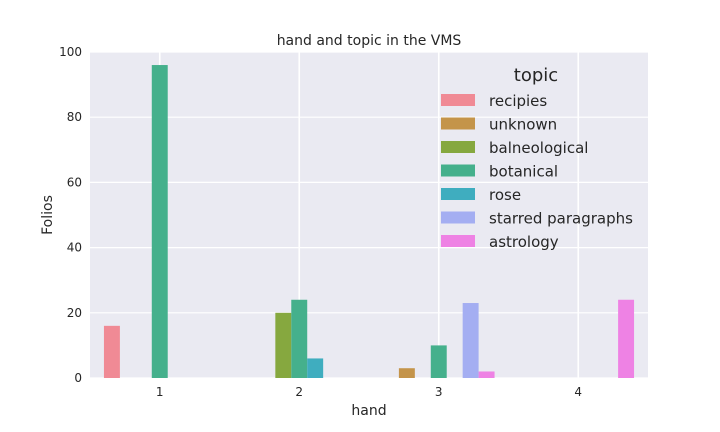 The height and width of the screenshot is (432, 720). Describe the element at coordinates (524, 242) in the screenshot. I see `legend-entry-label: astrology` at that location.